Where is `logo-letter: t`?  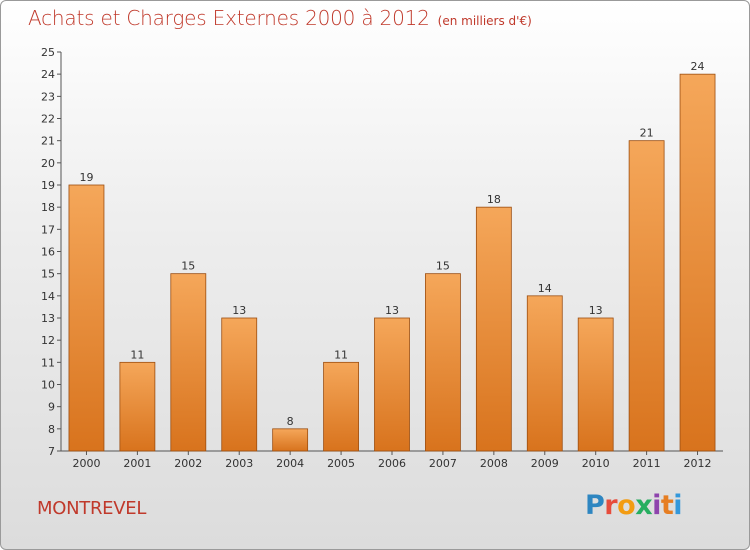 logo-letter: t is located at coordinates (667, 505).